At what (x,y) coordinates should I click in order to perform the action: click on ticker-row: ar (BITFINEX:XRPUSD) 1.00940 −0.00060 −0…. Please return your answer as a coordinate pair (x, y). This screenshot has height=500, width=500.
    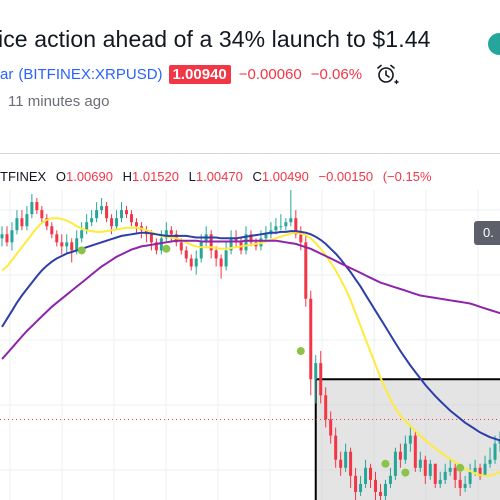
    Looking at the image, I should click on (200, 74).